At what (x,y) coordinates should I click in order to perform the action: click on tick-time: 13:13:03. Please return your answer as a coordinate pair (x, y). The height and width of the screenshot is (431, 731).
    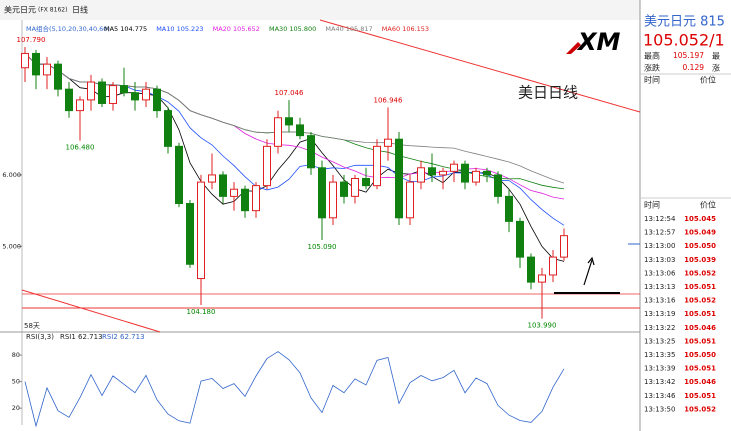
    Looking at the image, I should click on (659, 260).